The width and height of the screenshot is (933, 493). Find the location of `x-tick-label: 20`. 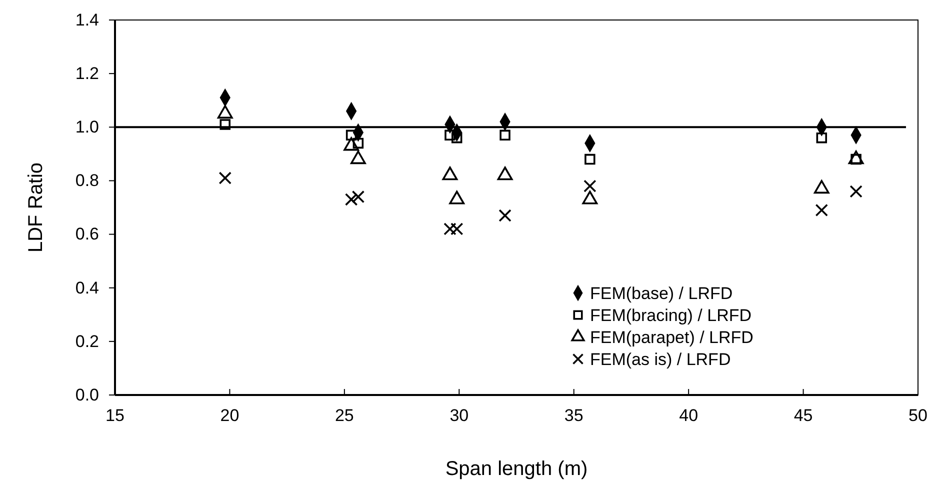

x-tick-label: 20 is located at coordinates (230, 416).